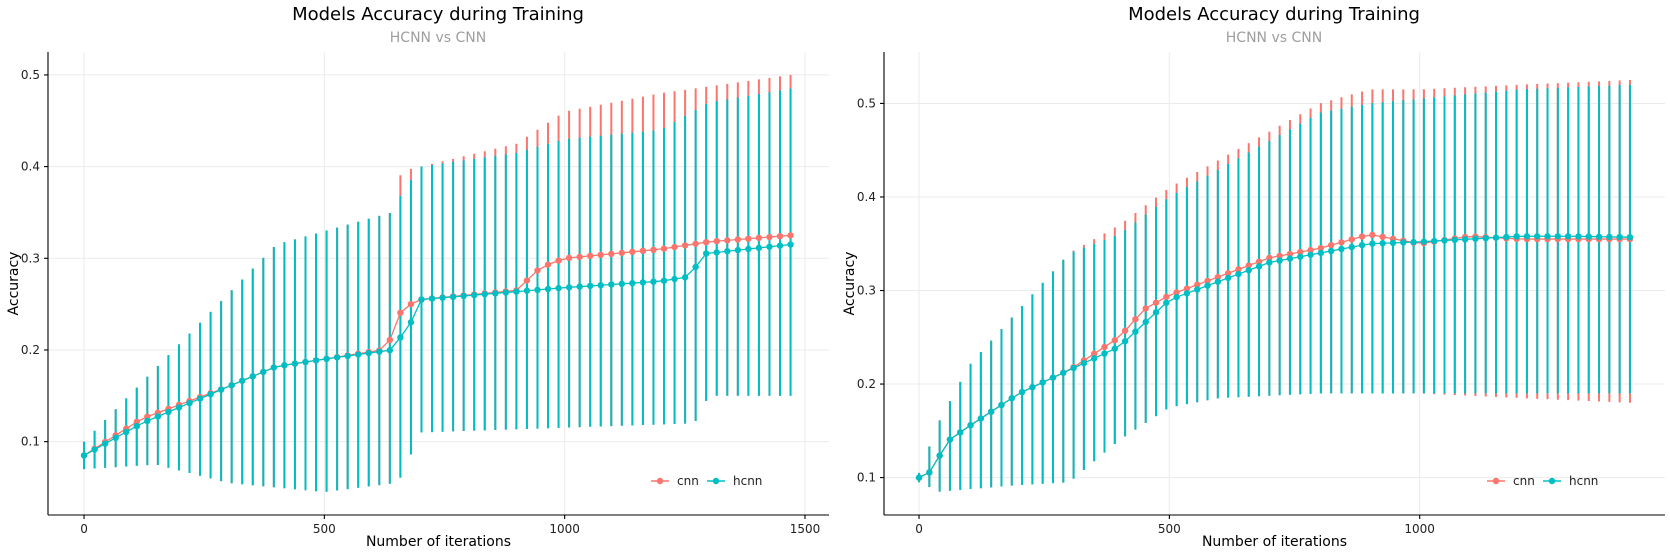  I want to click on x-tick-label: 500, so click(324, 529).